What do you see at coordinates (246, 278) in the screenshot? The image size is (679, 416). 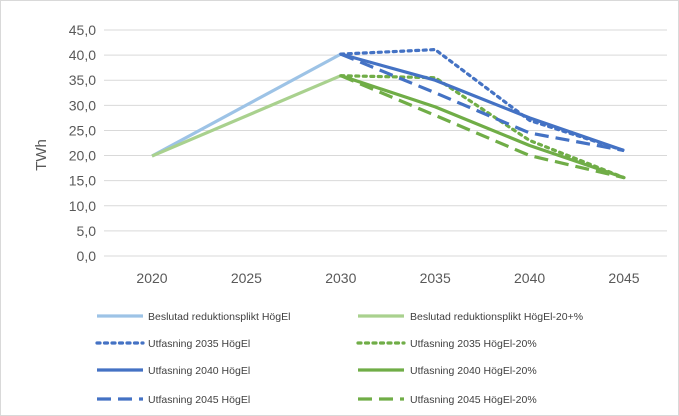 I see `x-tick-label: 2025` at bounding box center [246, 278].